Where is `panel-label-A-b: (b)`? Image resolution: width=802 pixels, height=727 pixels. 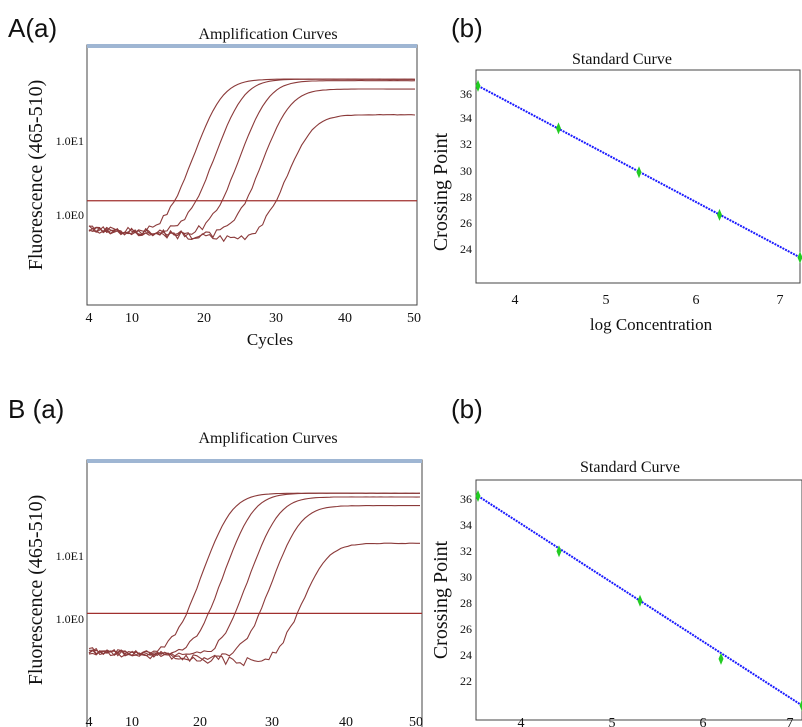 panel-label-A-b: (b) is located at coordinates (467, 28).